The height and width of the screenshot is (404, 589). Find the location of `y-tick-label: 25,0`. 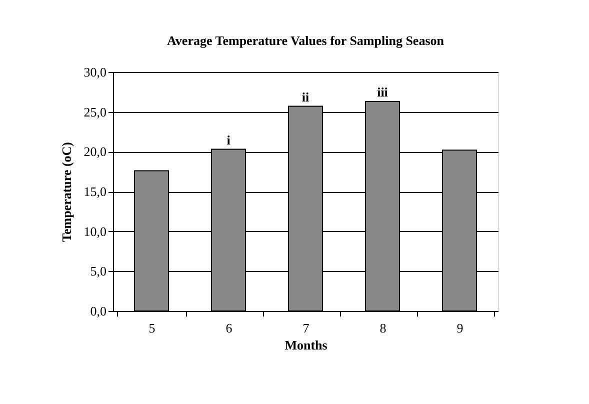

y-tick-label: 25,0 is located at coordinates (95, 112).